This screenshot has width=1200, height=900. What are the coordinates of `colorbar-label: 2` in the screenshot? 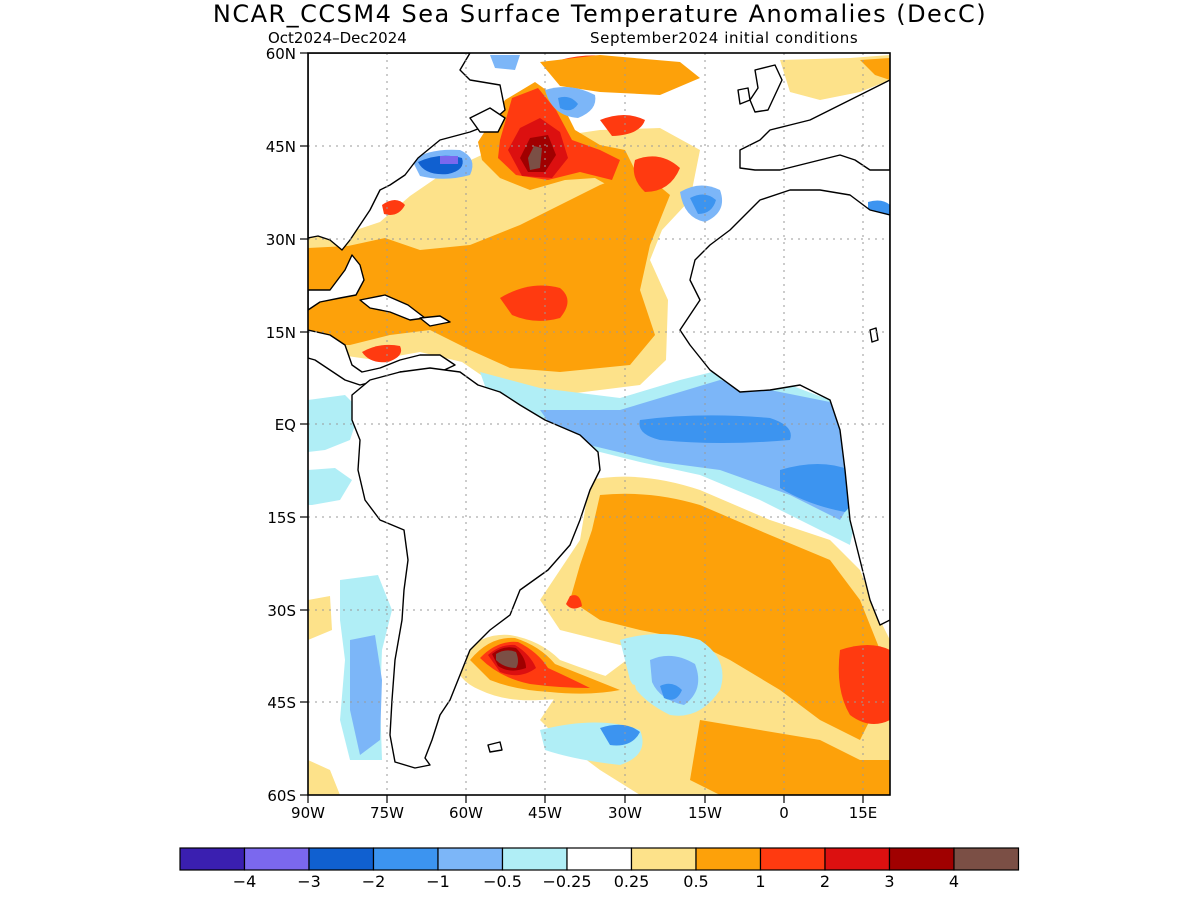 It's located at (825, 881).